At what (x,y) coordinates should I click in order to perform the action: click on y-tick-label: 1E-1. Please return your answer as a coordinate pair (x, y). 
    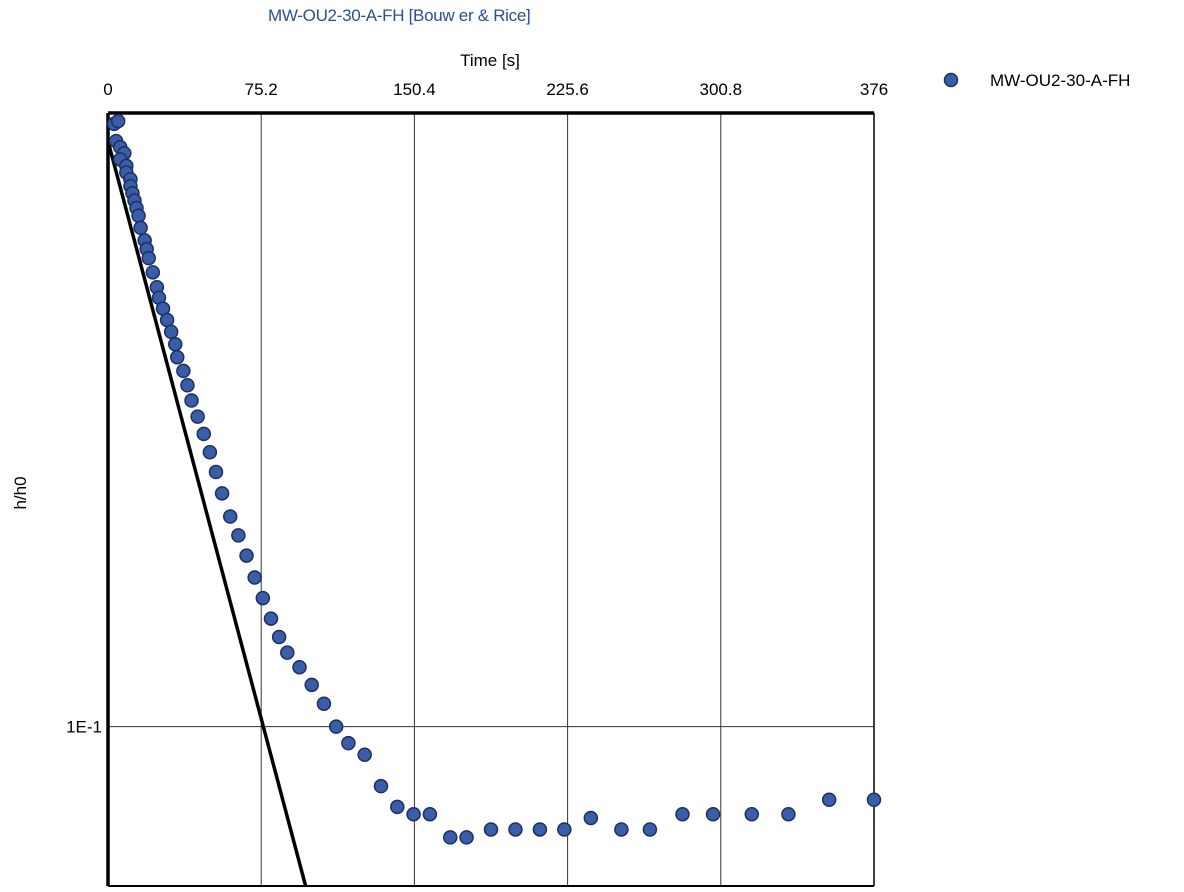
    Looking at the image, I should click on (84, 727).